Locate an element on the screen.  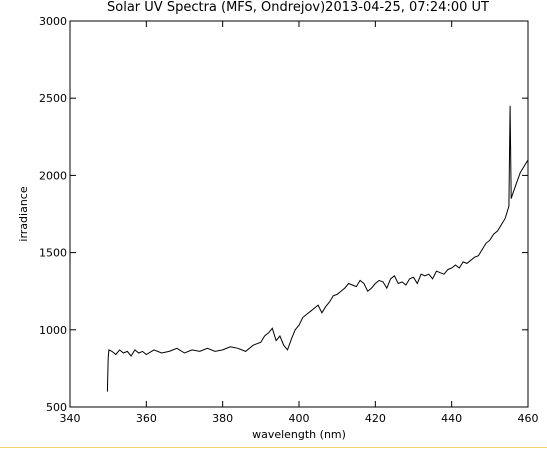
bottom-rule is located at coordinates (273, 447).